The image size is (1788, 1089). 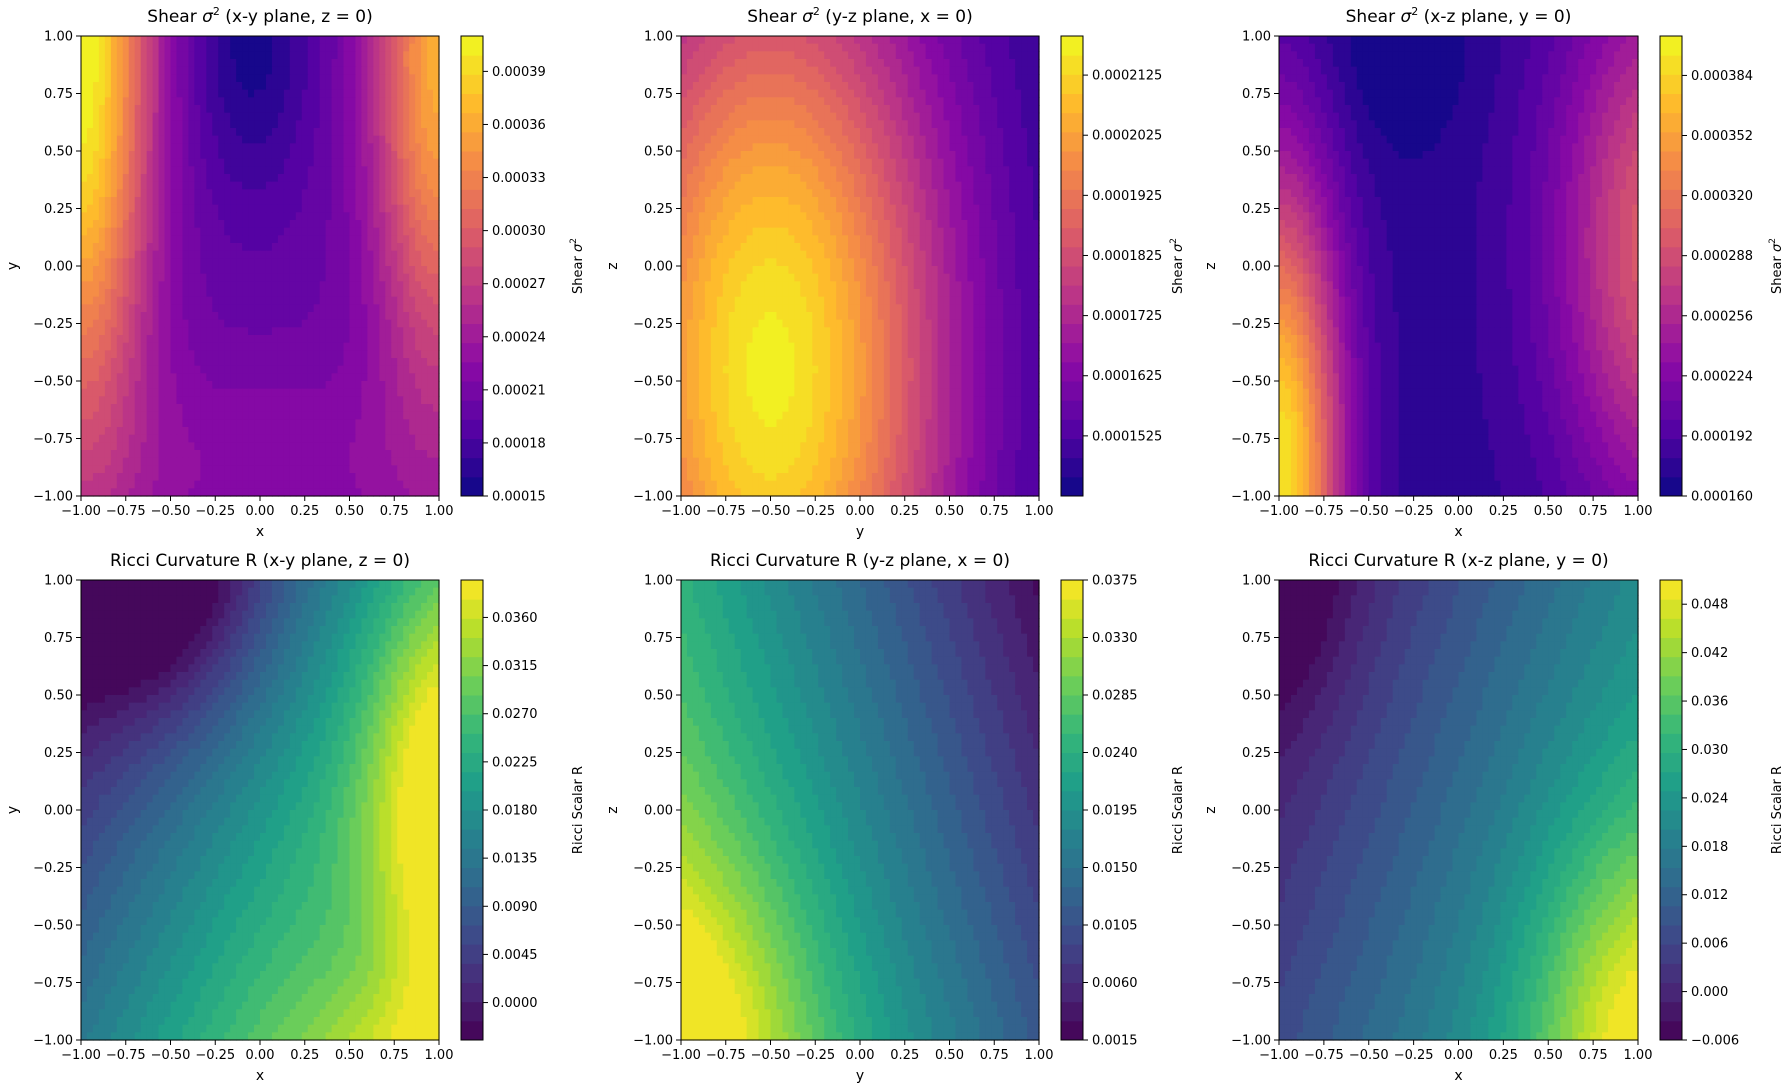 I want to click on colorbar-band, so click(x=472, y=353).